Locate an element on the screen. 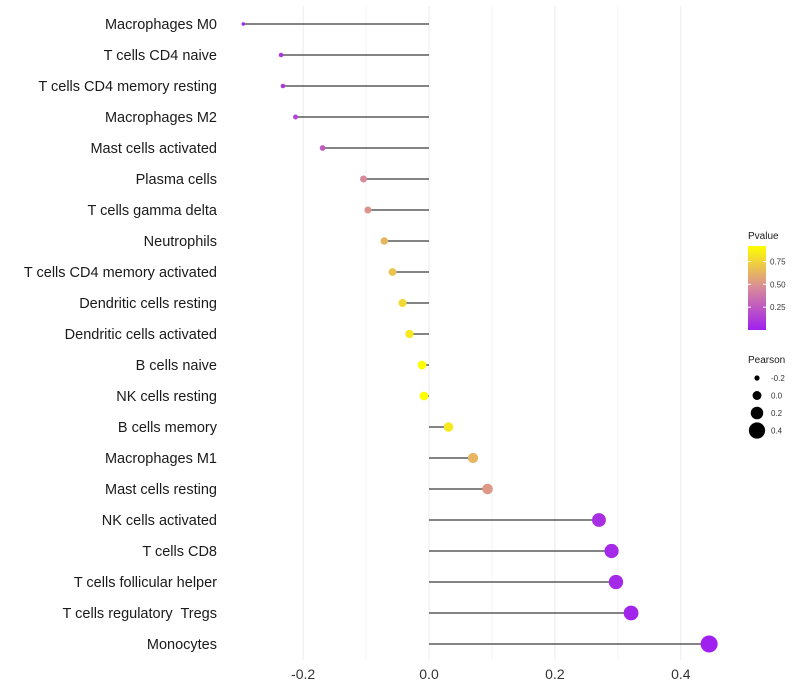 The image size is (800, 700). colorbar-tick-label: 0.25 is located at coordinates (778, 307).